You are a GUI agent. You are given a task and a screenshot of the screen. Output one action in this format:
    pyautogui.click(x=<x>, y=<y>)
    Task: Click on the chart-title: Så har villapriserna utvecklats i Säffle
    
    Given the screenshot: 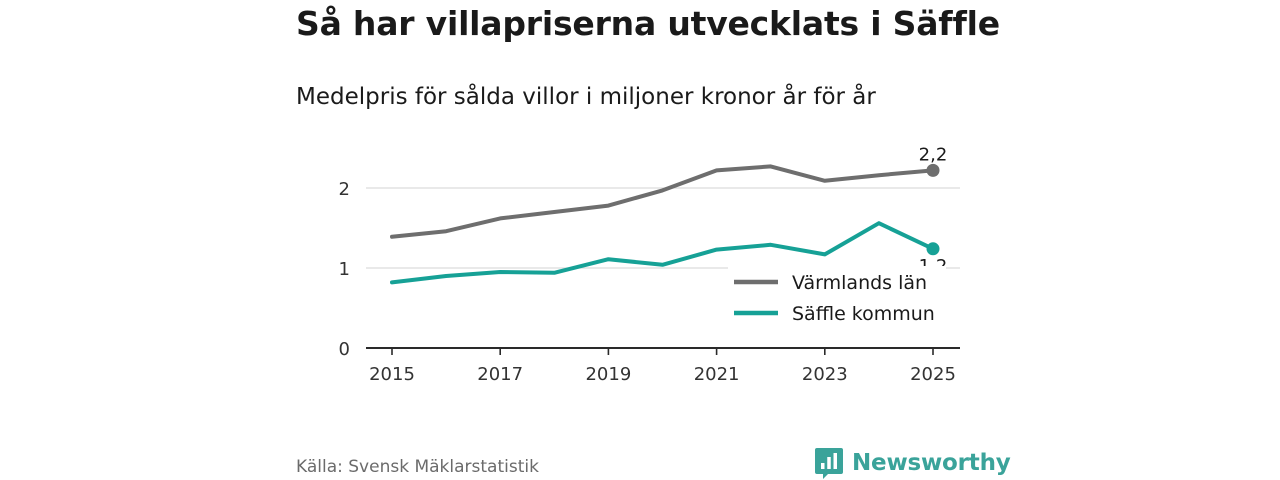 What is the action you would take?
    pyautogui.click(x=648, y=23)
    